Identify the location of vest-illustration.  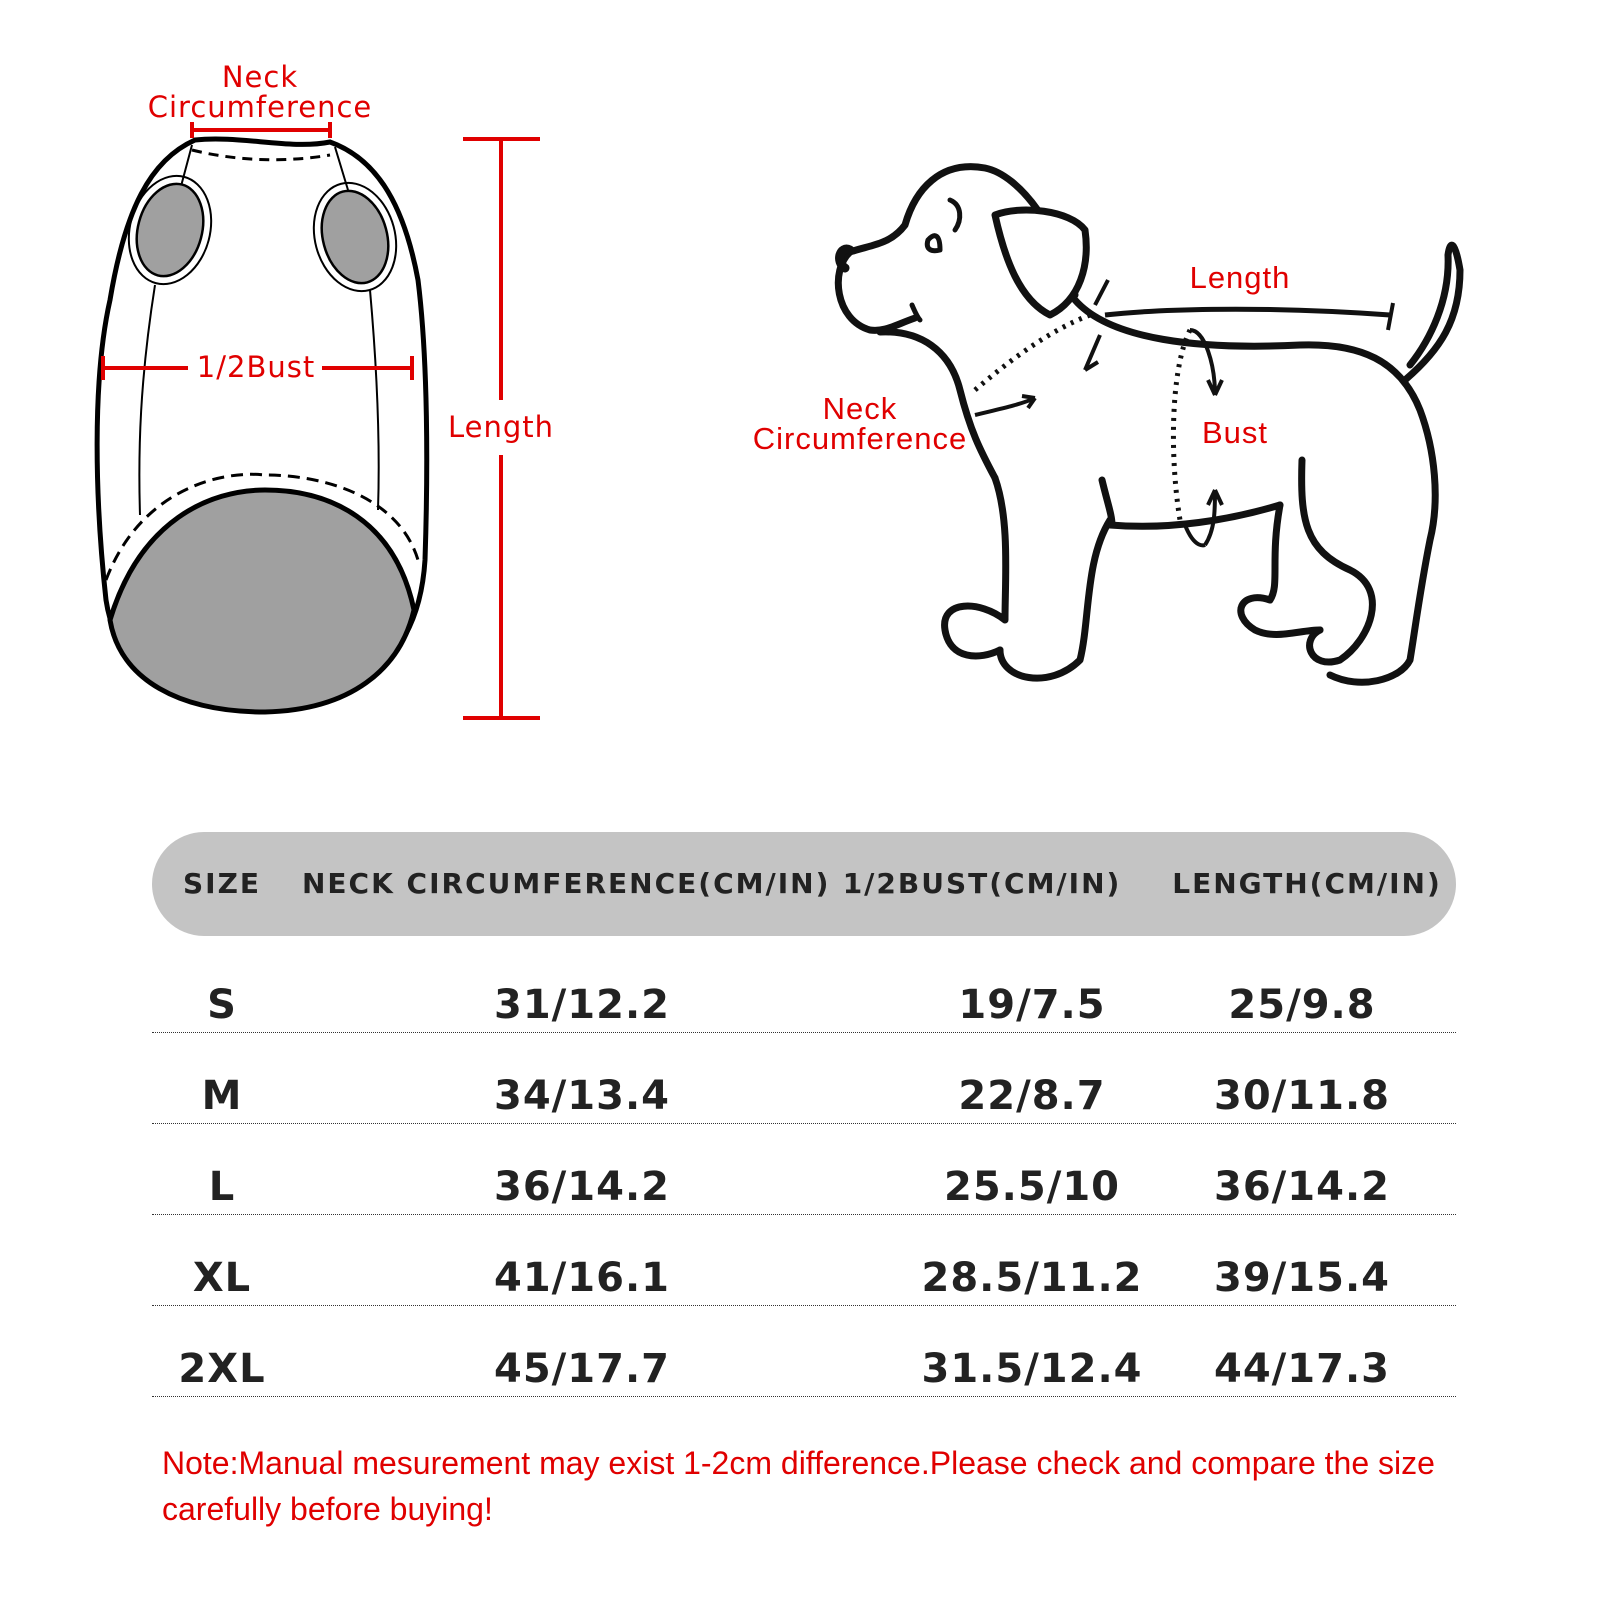
(317, 421).